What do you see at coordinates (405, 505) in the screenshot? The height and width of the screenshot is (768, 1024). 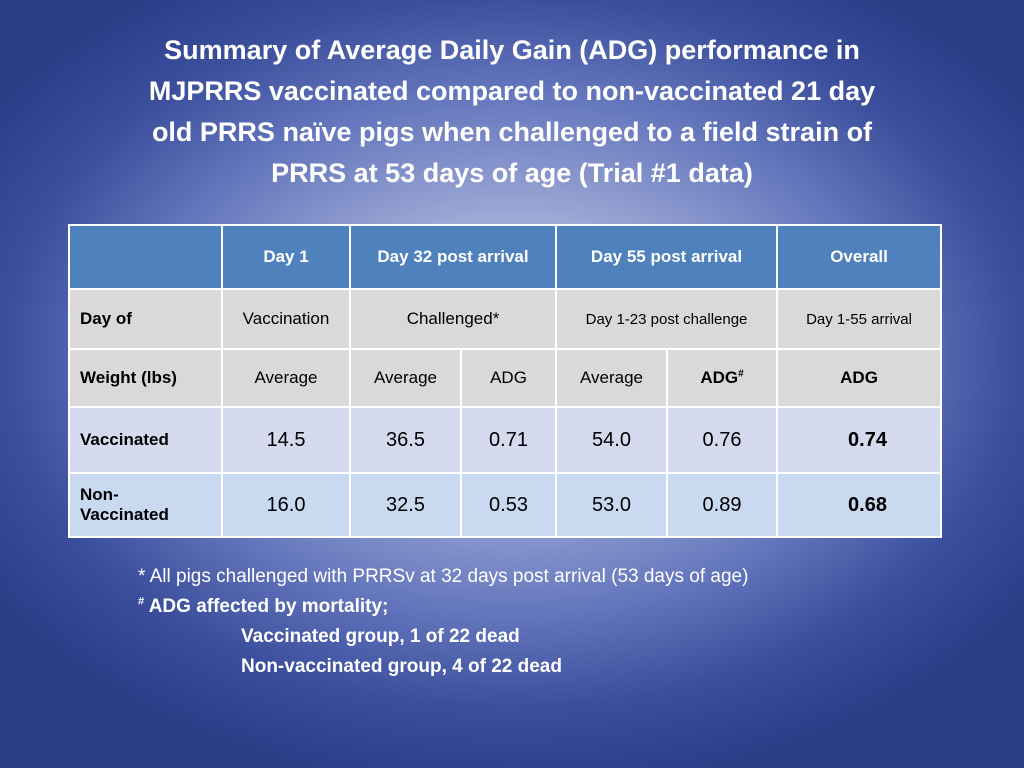 I see `non-vaccinated-day32-average: 32.5` at bounding box center [405, 505].